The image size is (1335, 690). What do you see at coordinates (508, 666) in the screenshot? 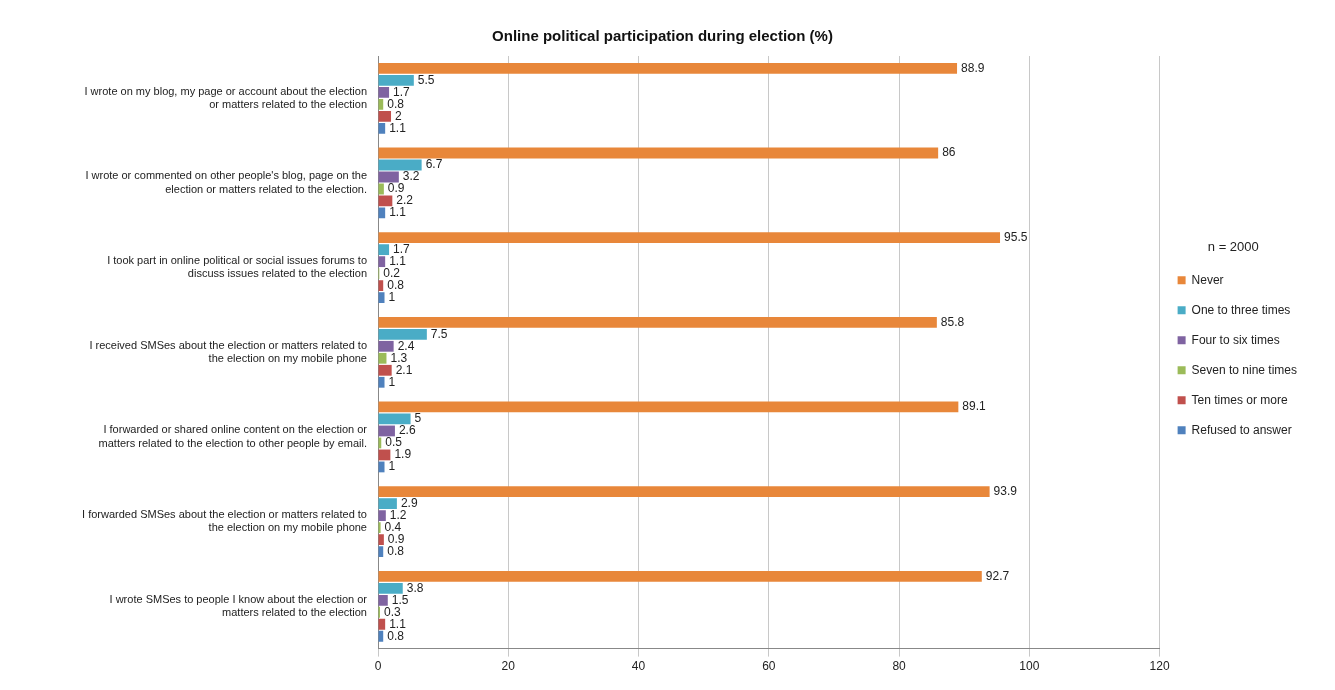
I see `x-tick-label: 20` at bounding box center [508, 666].